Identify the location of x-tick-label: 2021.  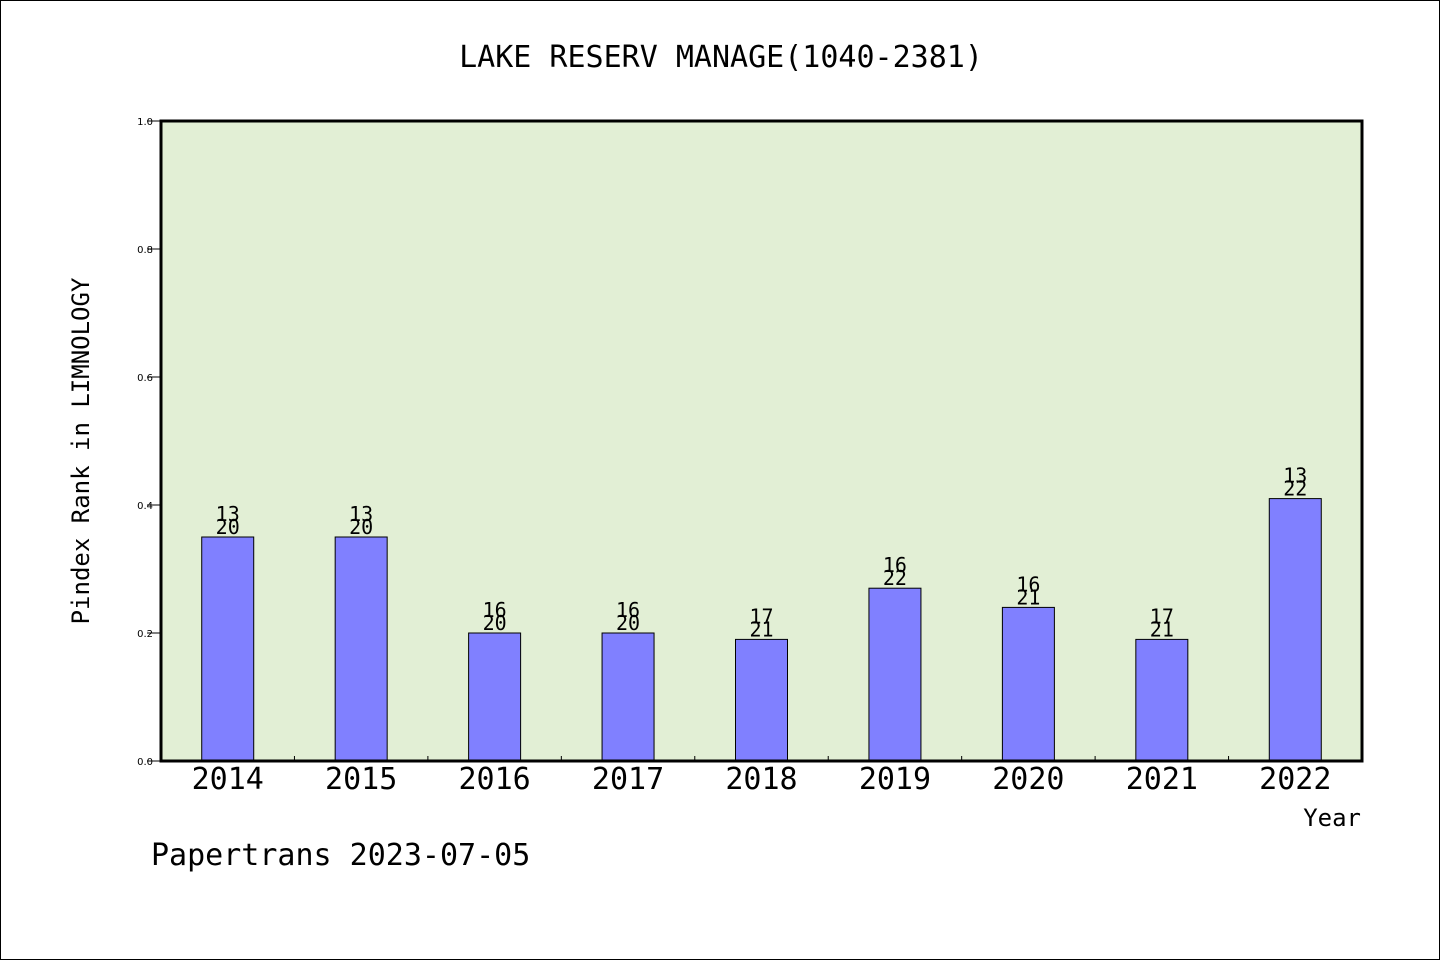
(1162, 779).